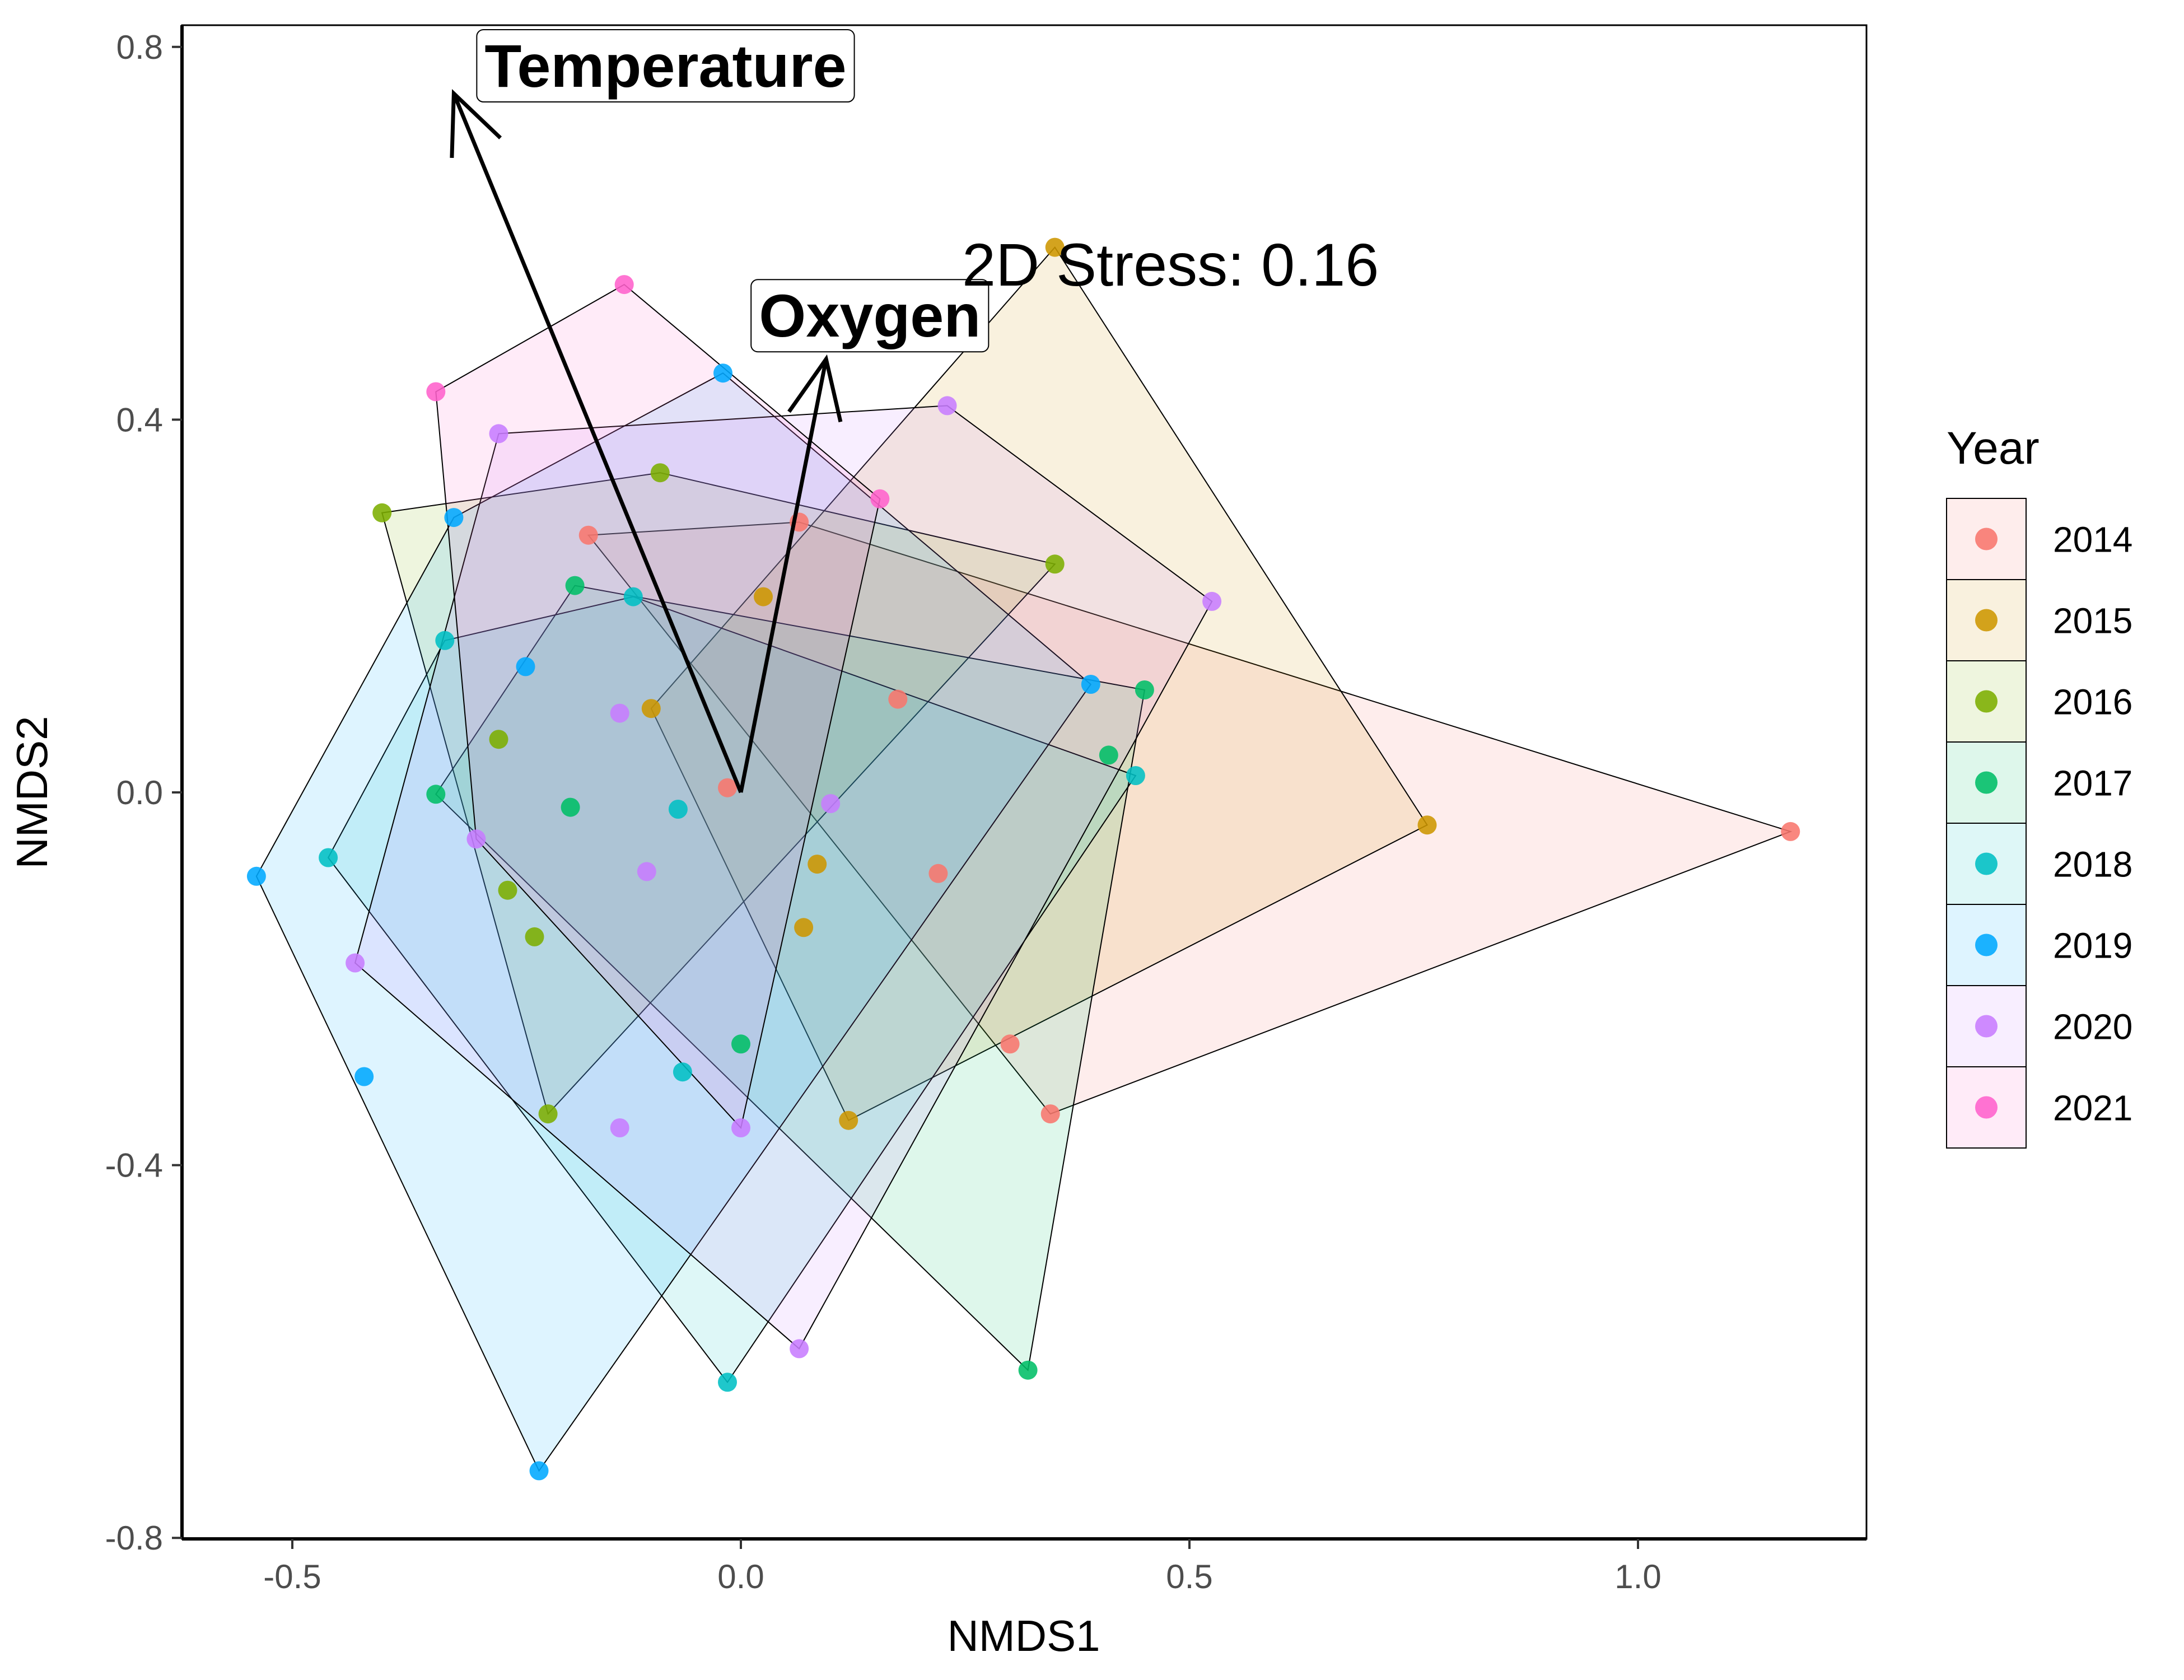 This screenshot has height=1680, width=2184. What do you see at coordinates (32, 793) in the screenshot?
I see `y-axis-title: NMDS2` at bounding box center [32, 793].